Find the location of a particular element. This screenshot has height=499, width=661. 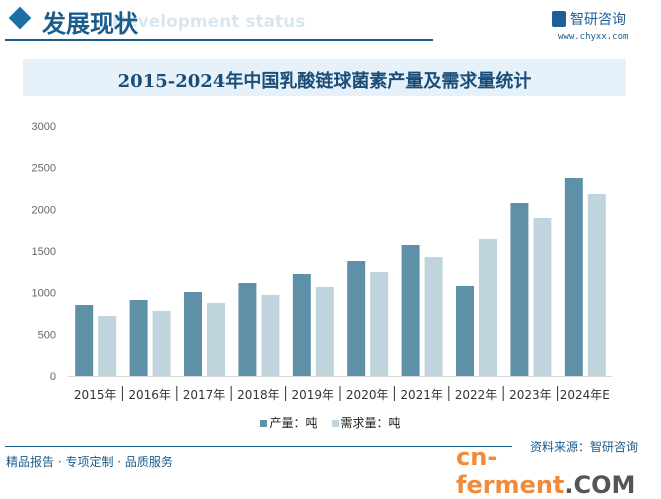

legend: 产量：吨 需求量：吨 is located at coordinates (330, 422).